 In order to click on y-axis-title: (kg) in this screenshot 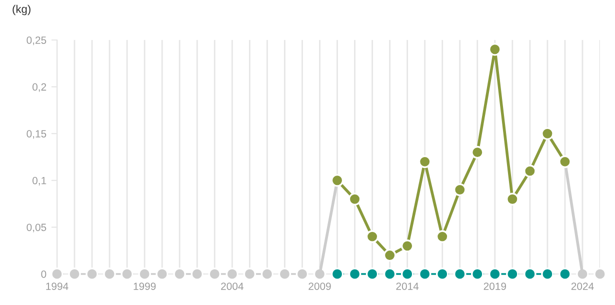, I will do `click(21, 10)`.